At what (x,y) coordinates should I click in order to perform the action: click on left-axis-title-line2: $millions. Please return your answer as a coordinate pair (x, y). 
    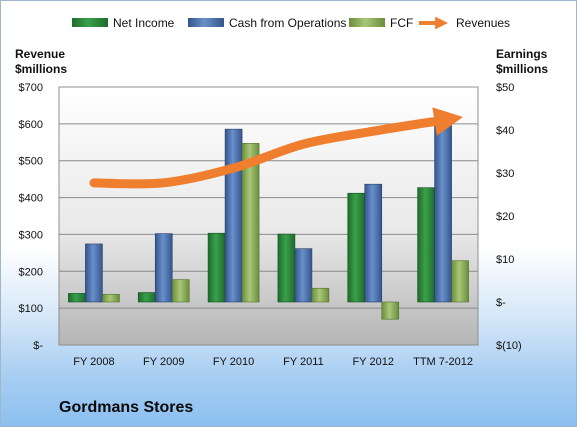
    Looking at the image, I should click on (41, 69).